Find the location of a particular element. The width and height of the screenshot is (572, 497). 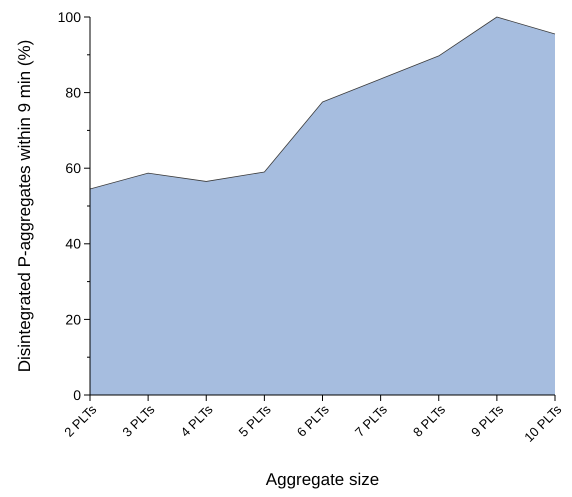

y-tick-label: 80 is located at coordinates (73, 92).